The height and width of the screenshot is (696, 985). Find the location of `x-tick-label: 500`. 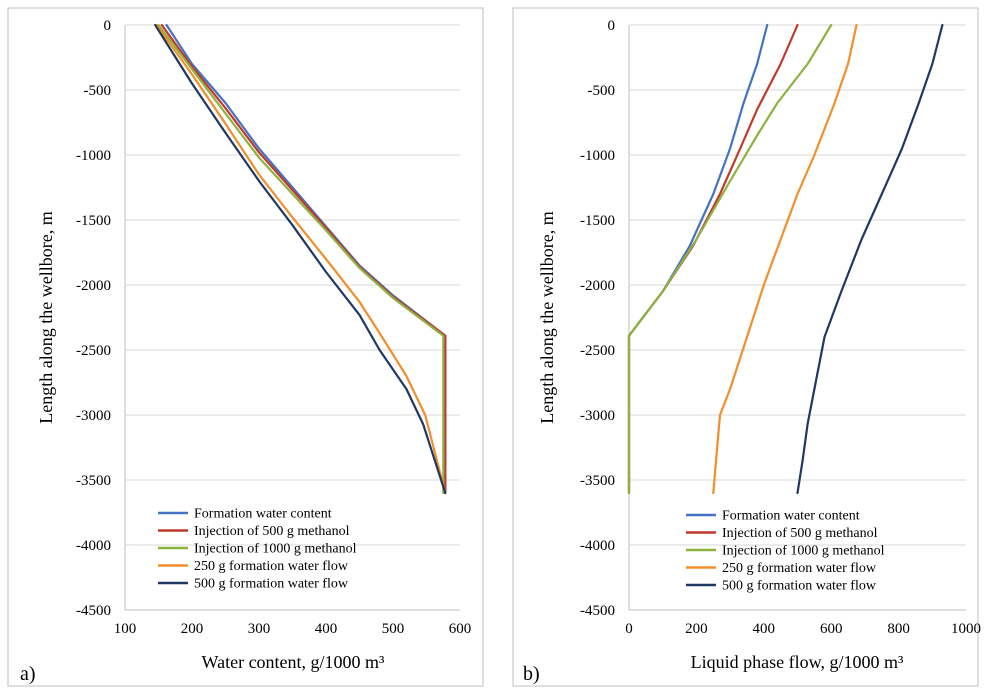

x-tick-label: 500 is located at coordinates (393, 629).